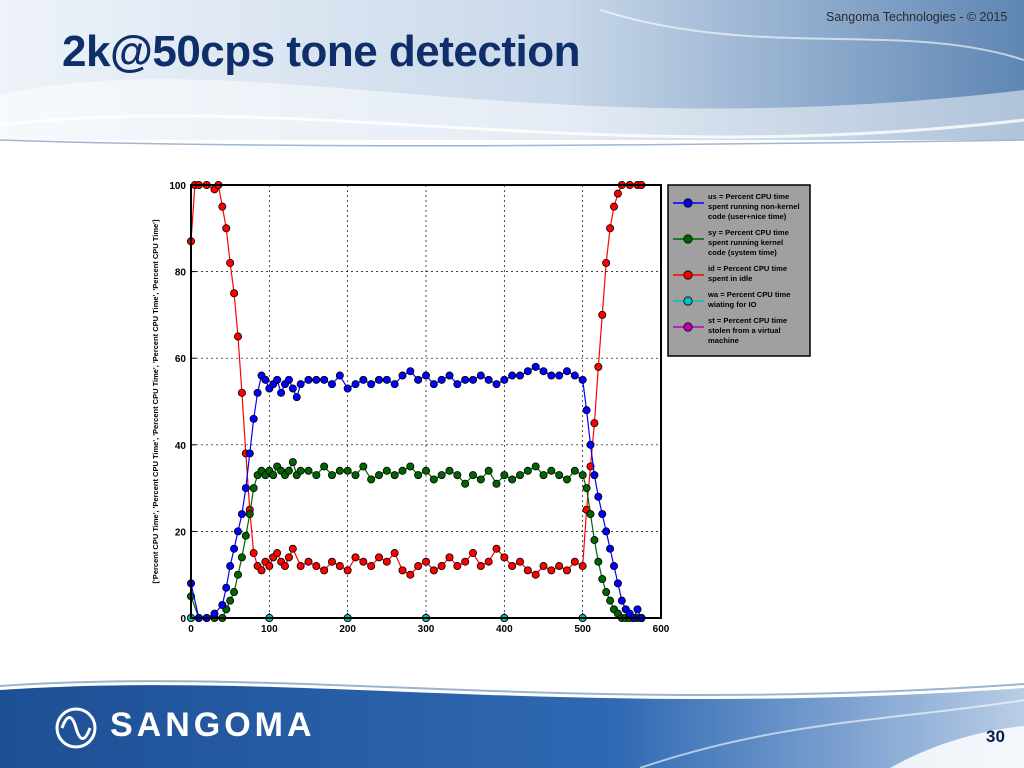 Image resolution: width=1024 pixels, height=768 pixels. I want to click on series-line-us, so click(416, 493).